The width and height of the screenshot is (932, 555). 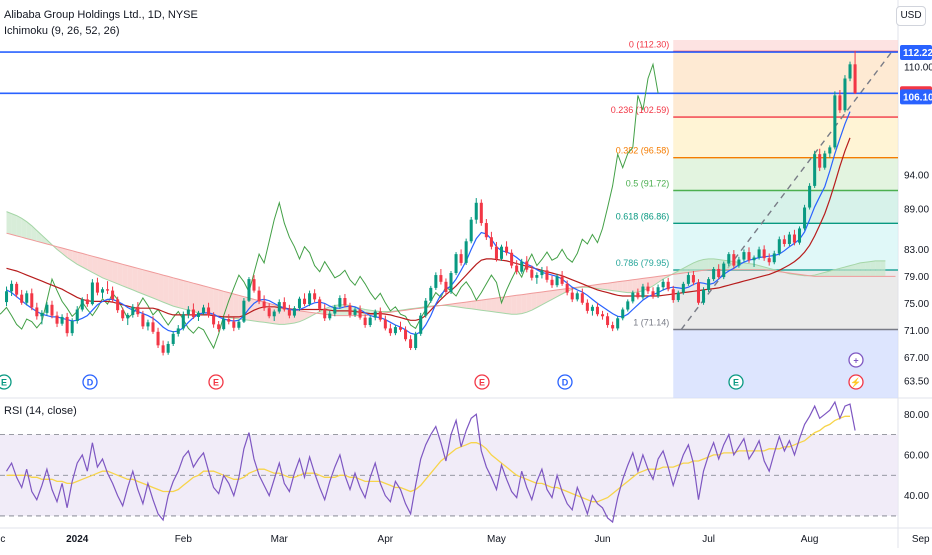 I want to click on y-axis-tick-label: 94.00, so click(x=916, y=176).